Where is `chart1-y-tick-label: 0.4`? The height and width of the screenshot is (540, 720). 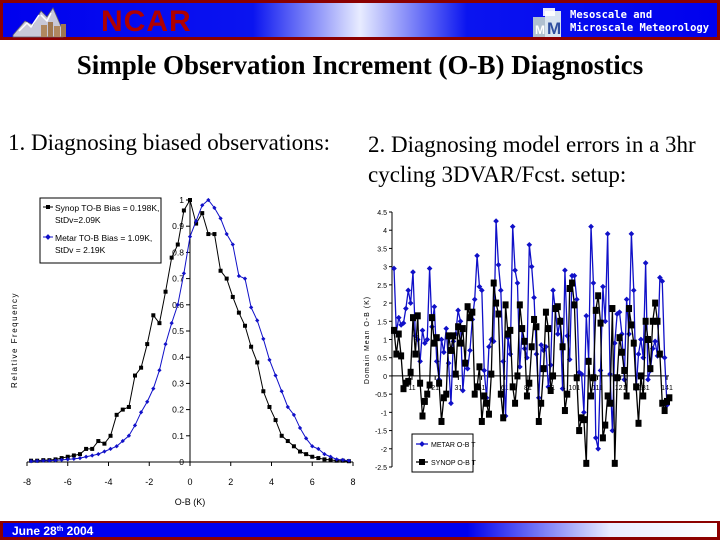 chart1-y-tick-label: 0.4 is located at coordinates (178, 357).